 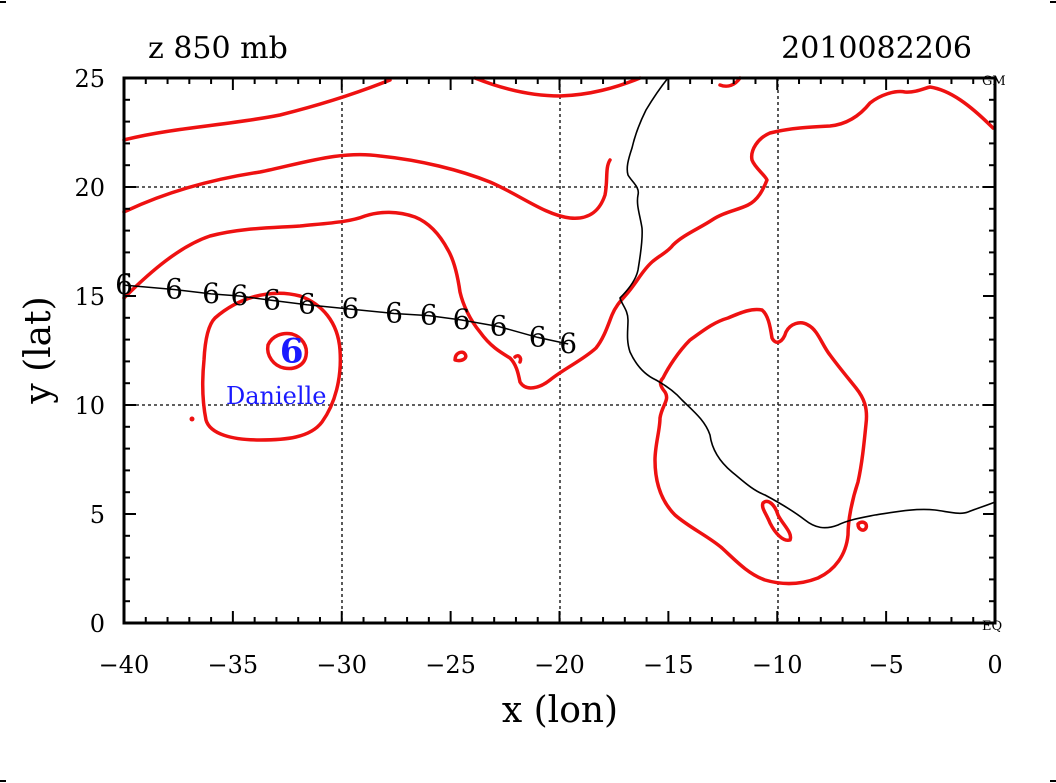 I want to click on y-axis-tick-labels: 0 5 10 15 20 25, so click(x=89, y=351).